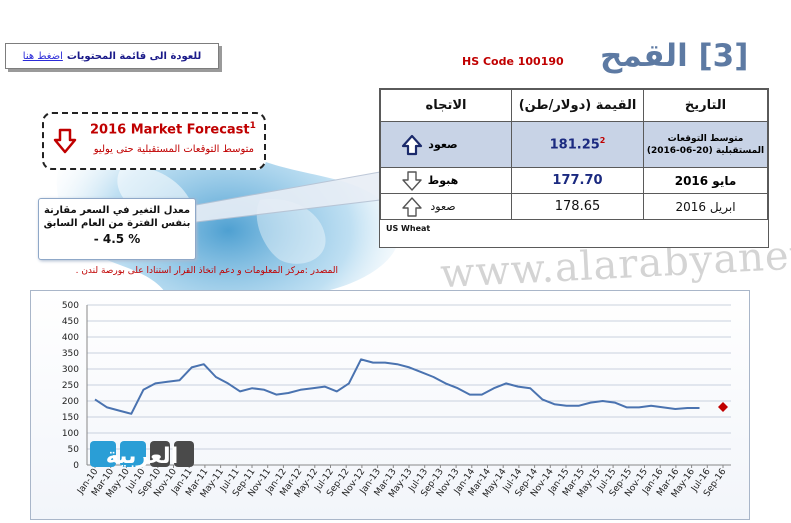 The width and height of the screenshot is (791, 523). I want to click on alarabya-logo: العربية, so click(142, 455).